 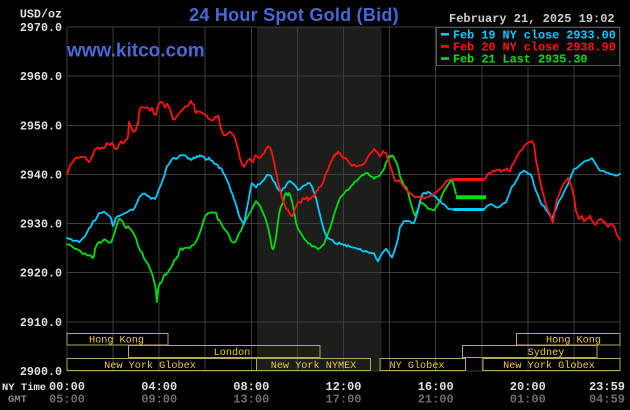 What do you see at coordinates (607, 400) in the screenshot?
I see `svg-text: 04:59` at bounding box center [607, 400].